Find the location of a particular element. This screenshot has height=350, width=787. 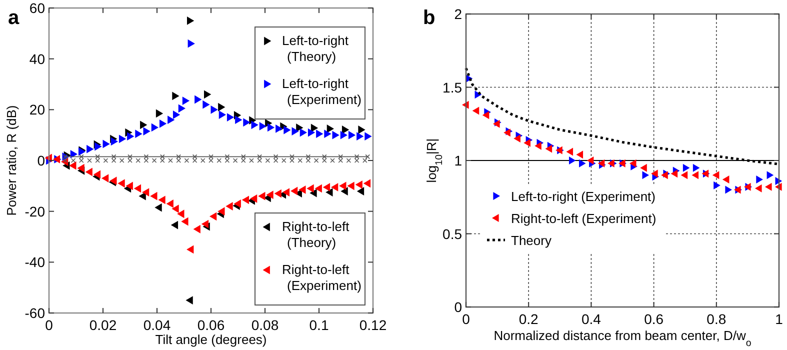

legend-label: Left-to-right (Theory) is located at coordinates (315, 48).